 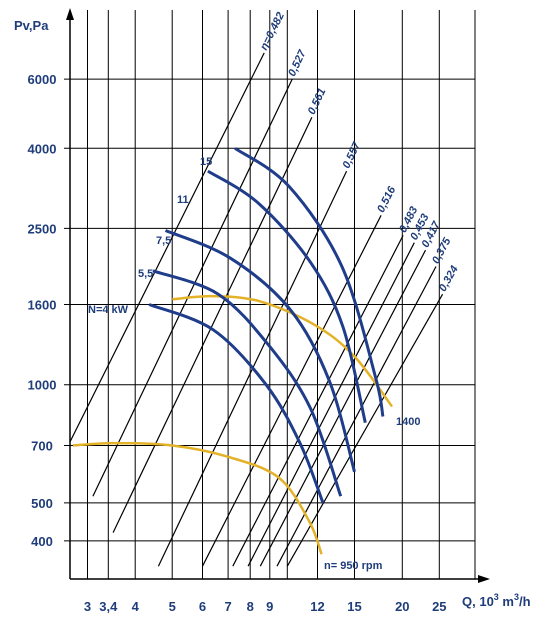 What do you see at coordinates (353, 566) in the screenshot?
I see `speed-label-950: n= 950 rpm` at bounding box center [353, 566].